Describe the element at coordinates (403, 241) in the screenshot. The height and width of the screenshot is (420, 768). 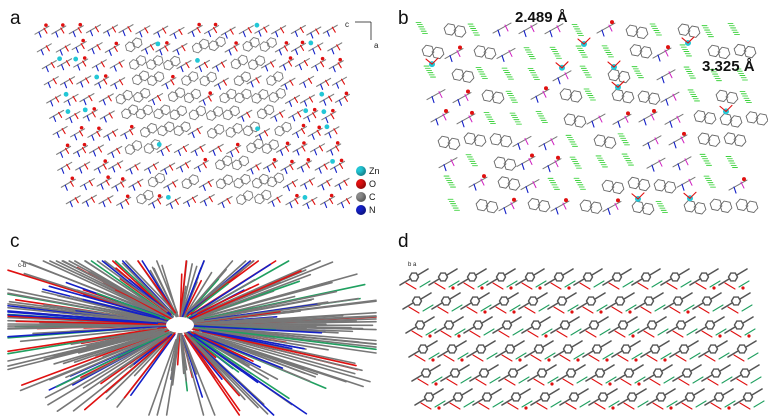
I see `panel-label-d: d` at that location.